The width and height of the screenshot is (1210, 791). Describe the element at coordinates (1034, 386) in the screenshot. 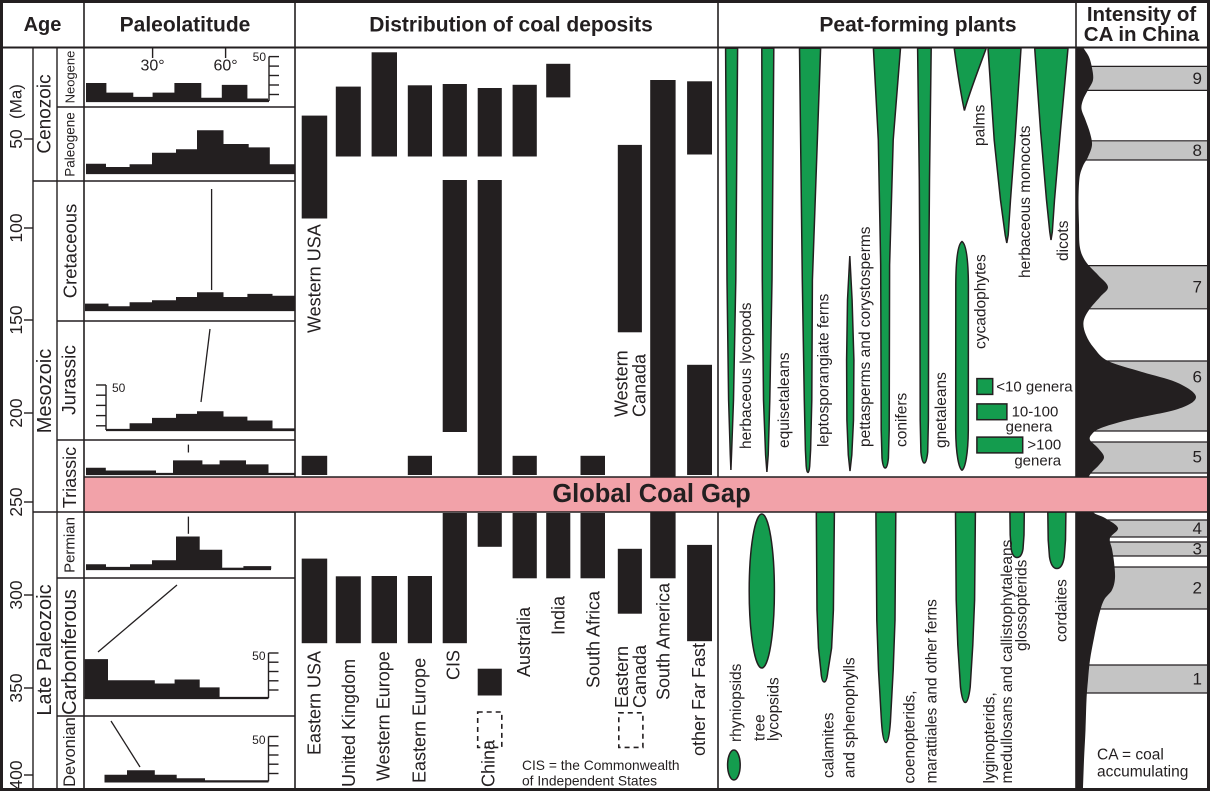

I see `svg-text: <10 genera` at that location.